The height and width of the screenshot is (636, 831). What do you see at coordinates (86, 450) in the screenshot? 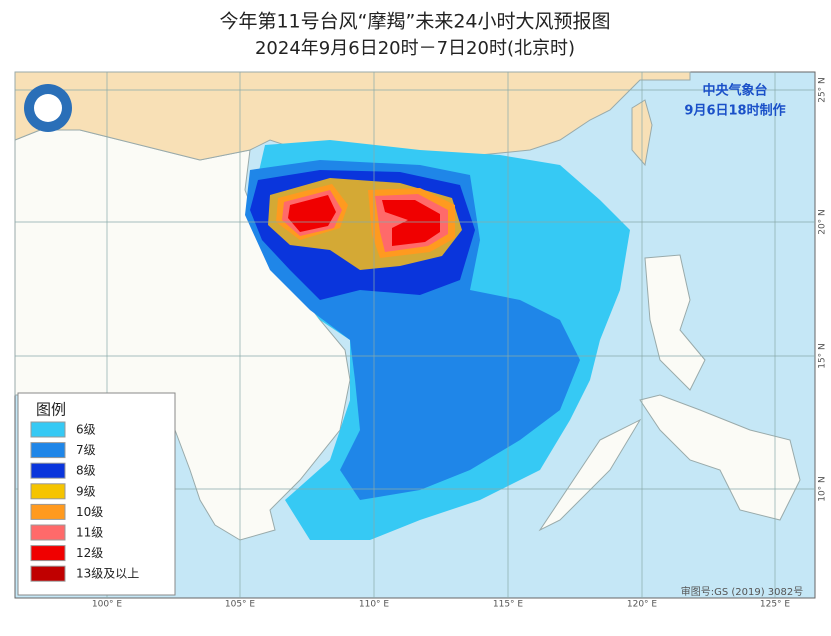
I see `legend-label: 7级` at bounding box center [86, 450].